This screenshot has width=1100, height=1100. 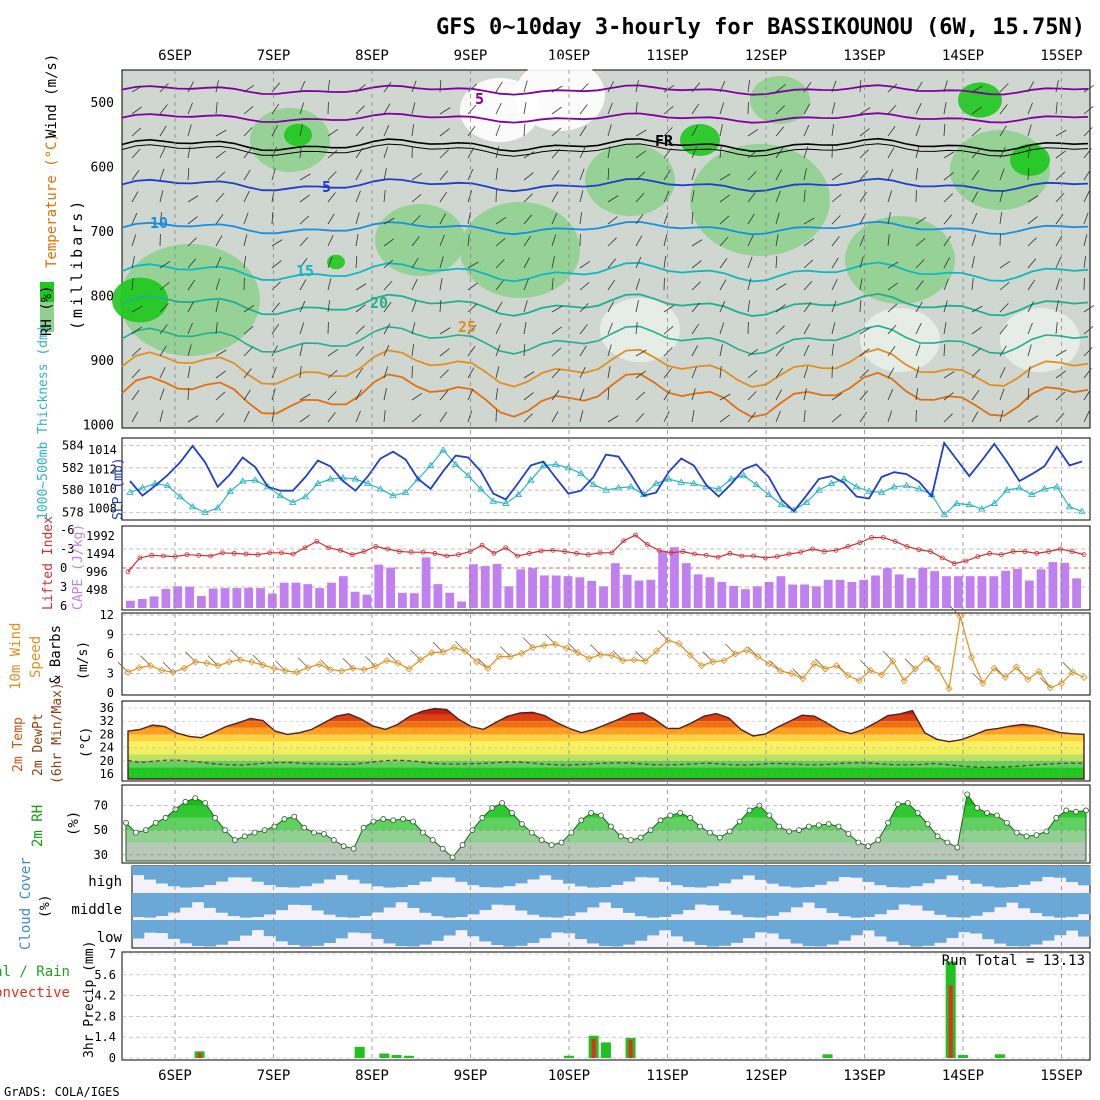 What do you see at coordinates (605, 272) in the screenshot?
I see `contour-t15` at bounding box center [605, 272].